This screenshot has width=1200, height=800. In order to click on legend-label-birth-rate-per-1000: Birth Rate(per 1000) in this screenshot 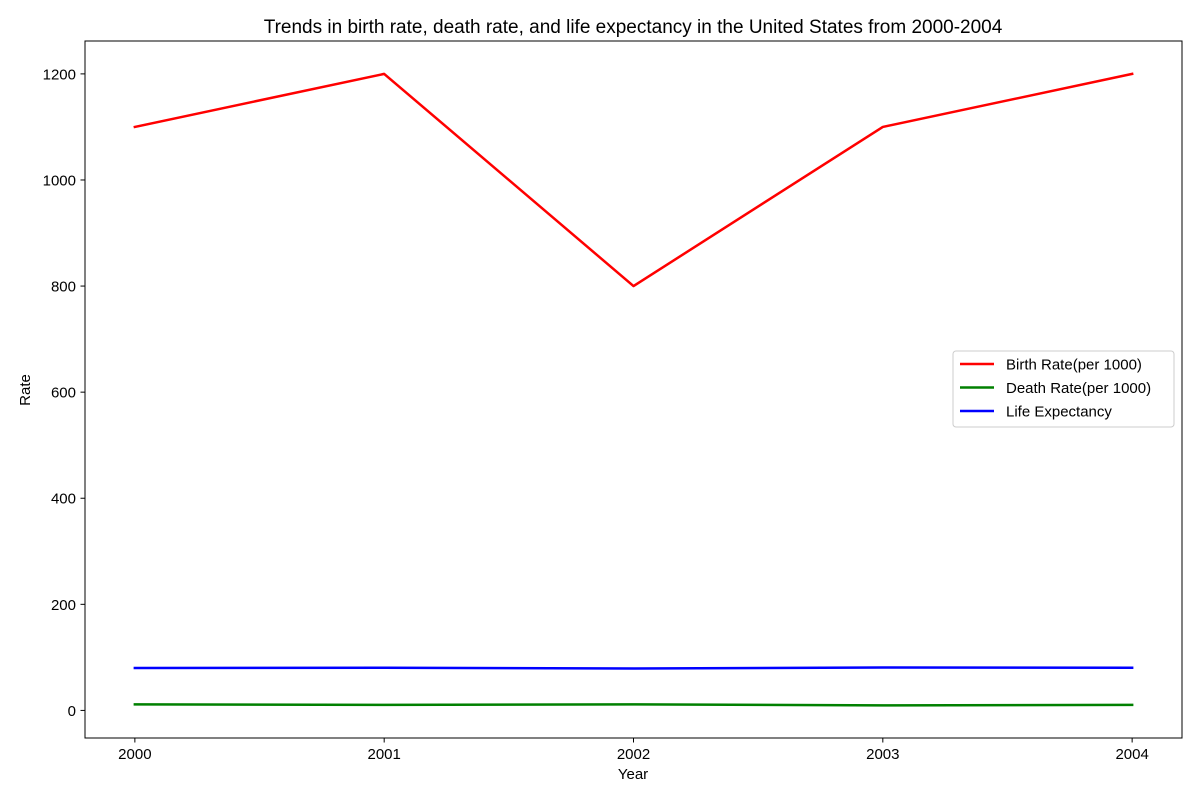, I will do `click(1074, 365)`.